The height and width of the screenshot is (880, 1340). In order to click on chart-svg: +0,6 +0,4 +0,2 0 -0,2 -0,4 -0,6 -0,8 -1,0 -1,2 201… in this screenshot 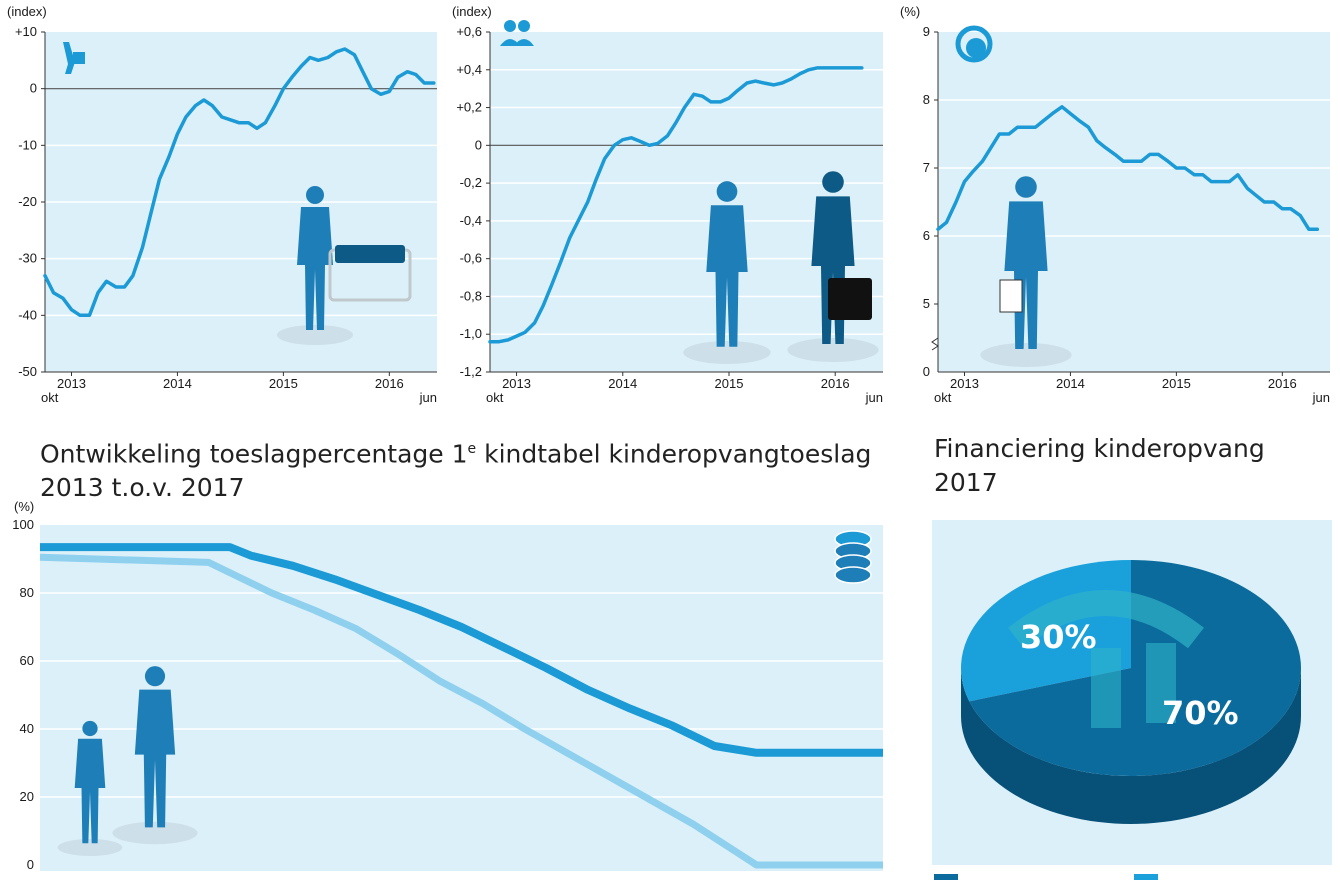, I will do `click(667, 204)`.